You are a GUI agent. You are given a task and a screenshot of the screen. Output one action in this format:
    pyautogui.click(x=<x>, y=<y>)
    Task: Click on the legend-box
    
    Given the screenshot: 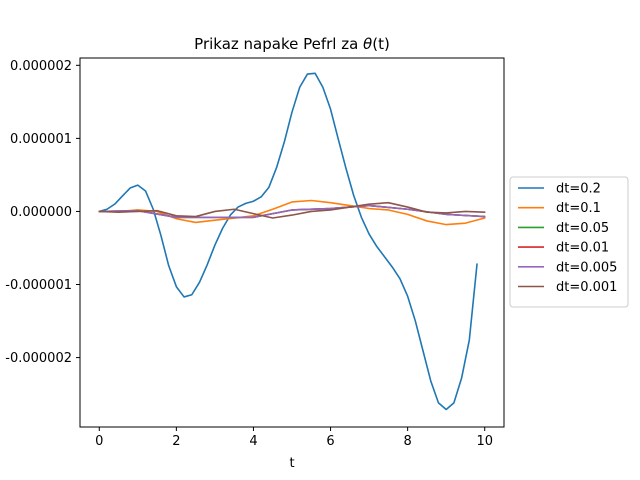 What is the action you would take?
    pyautogui.click(x=569, y=242)
    